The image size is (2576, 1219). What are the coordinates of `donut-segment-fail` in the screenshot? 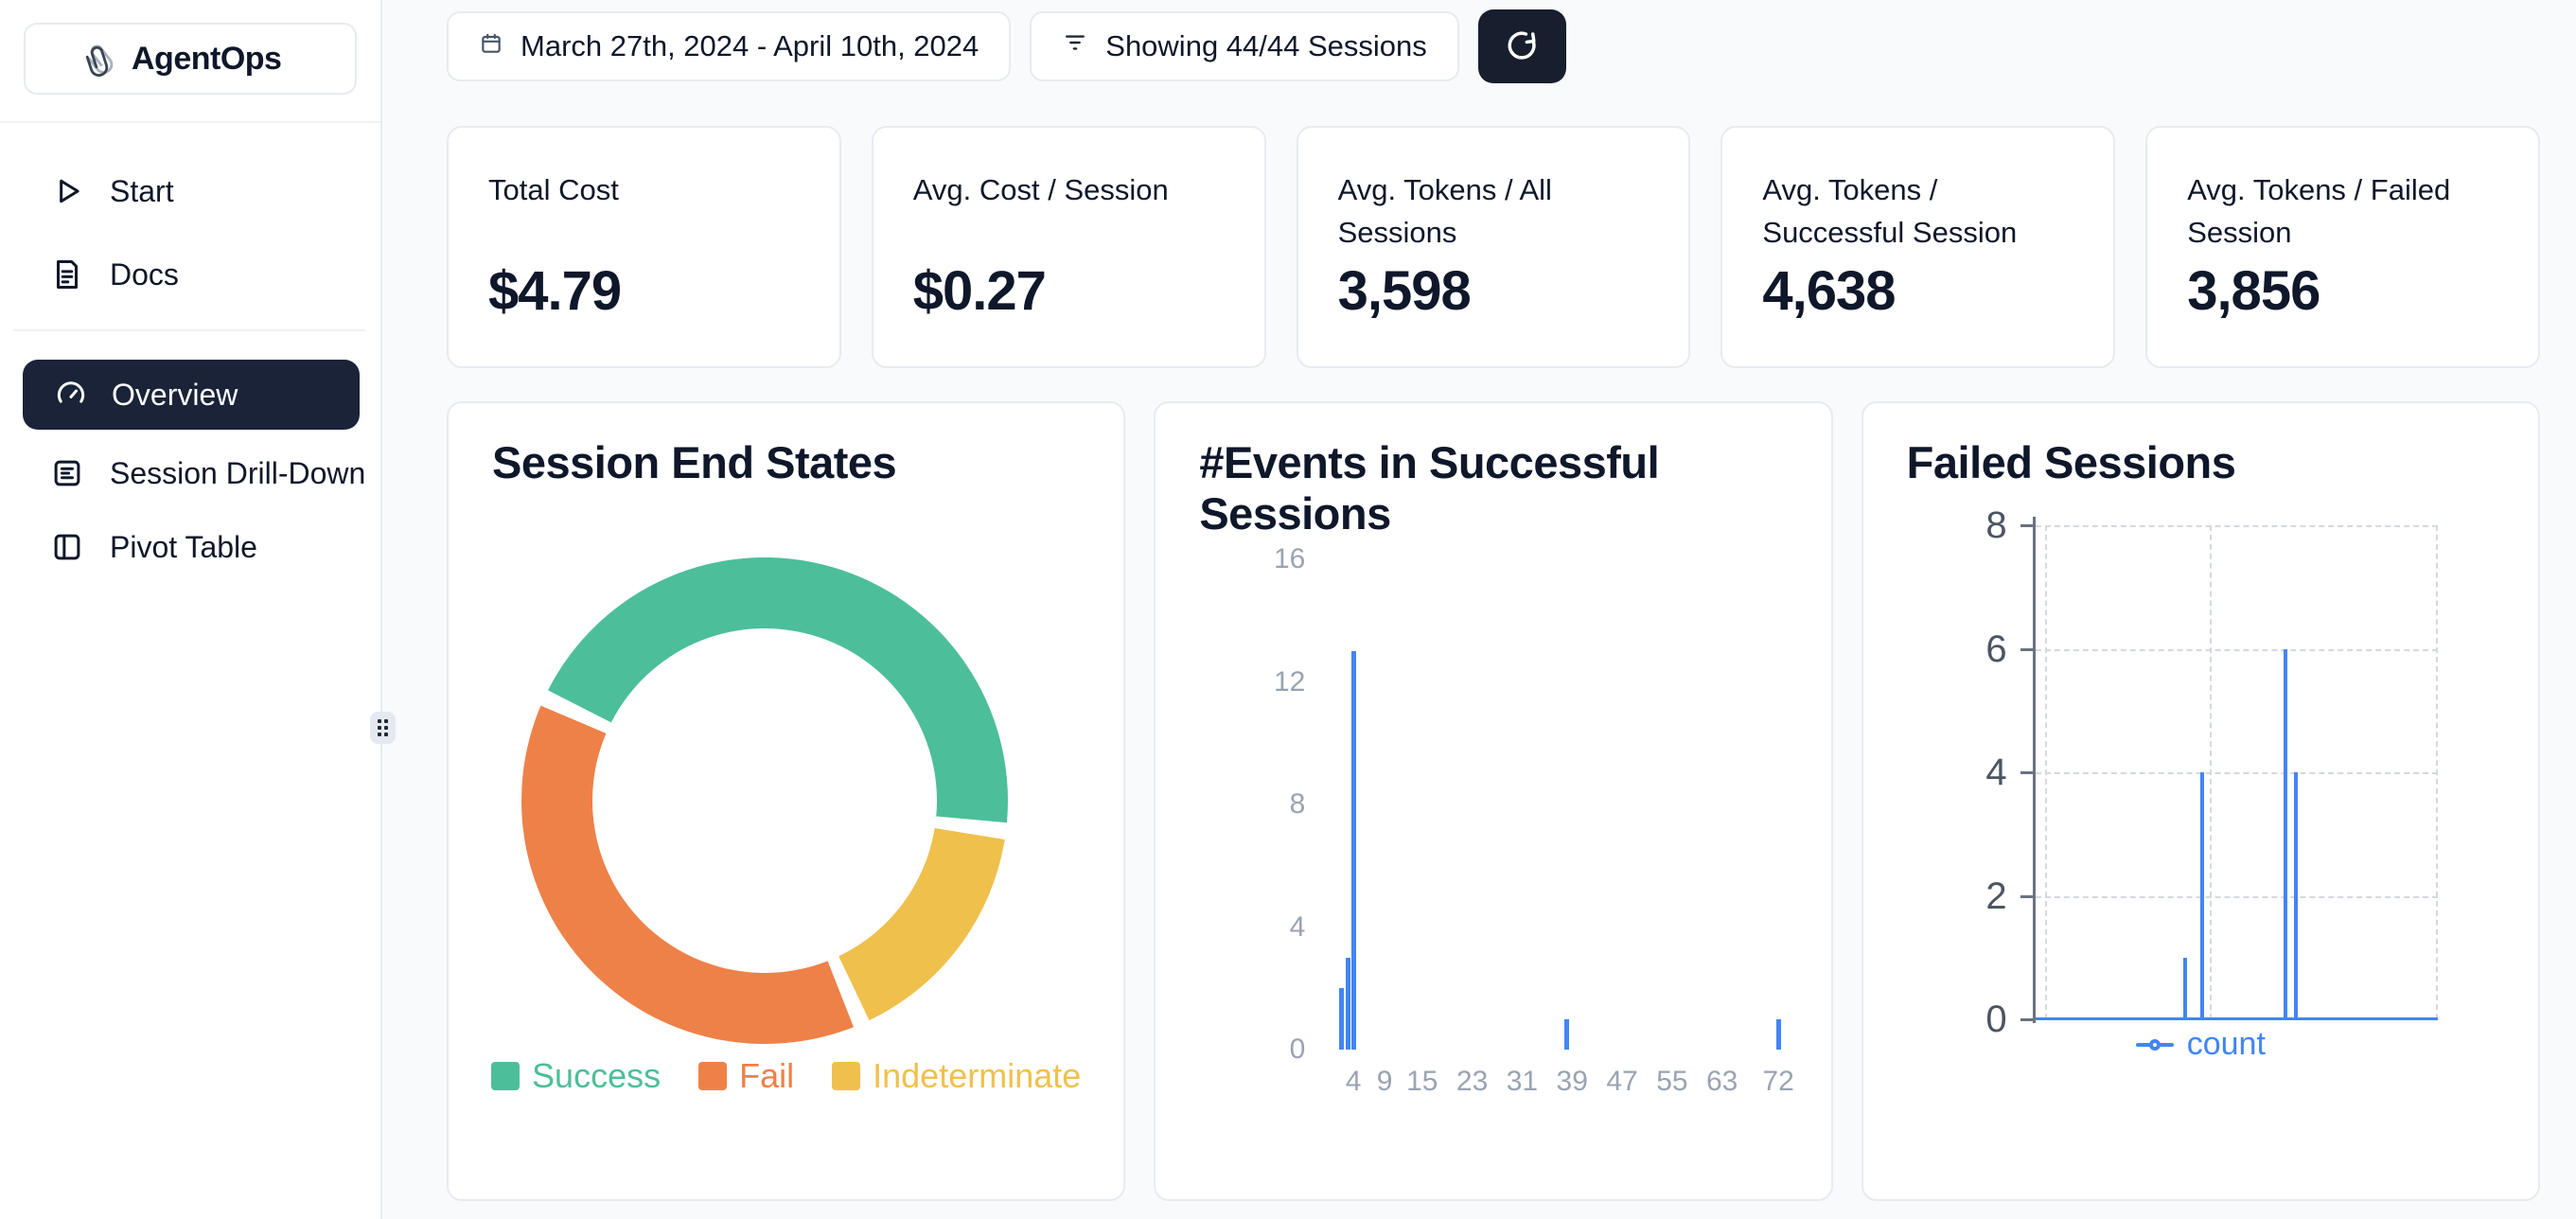 It's located at (688, 874).